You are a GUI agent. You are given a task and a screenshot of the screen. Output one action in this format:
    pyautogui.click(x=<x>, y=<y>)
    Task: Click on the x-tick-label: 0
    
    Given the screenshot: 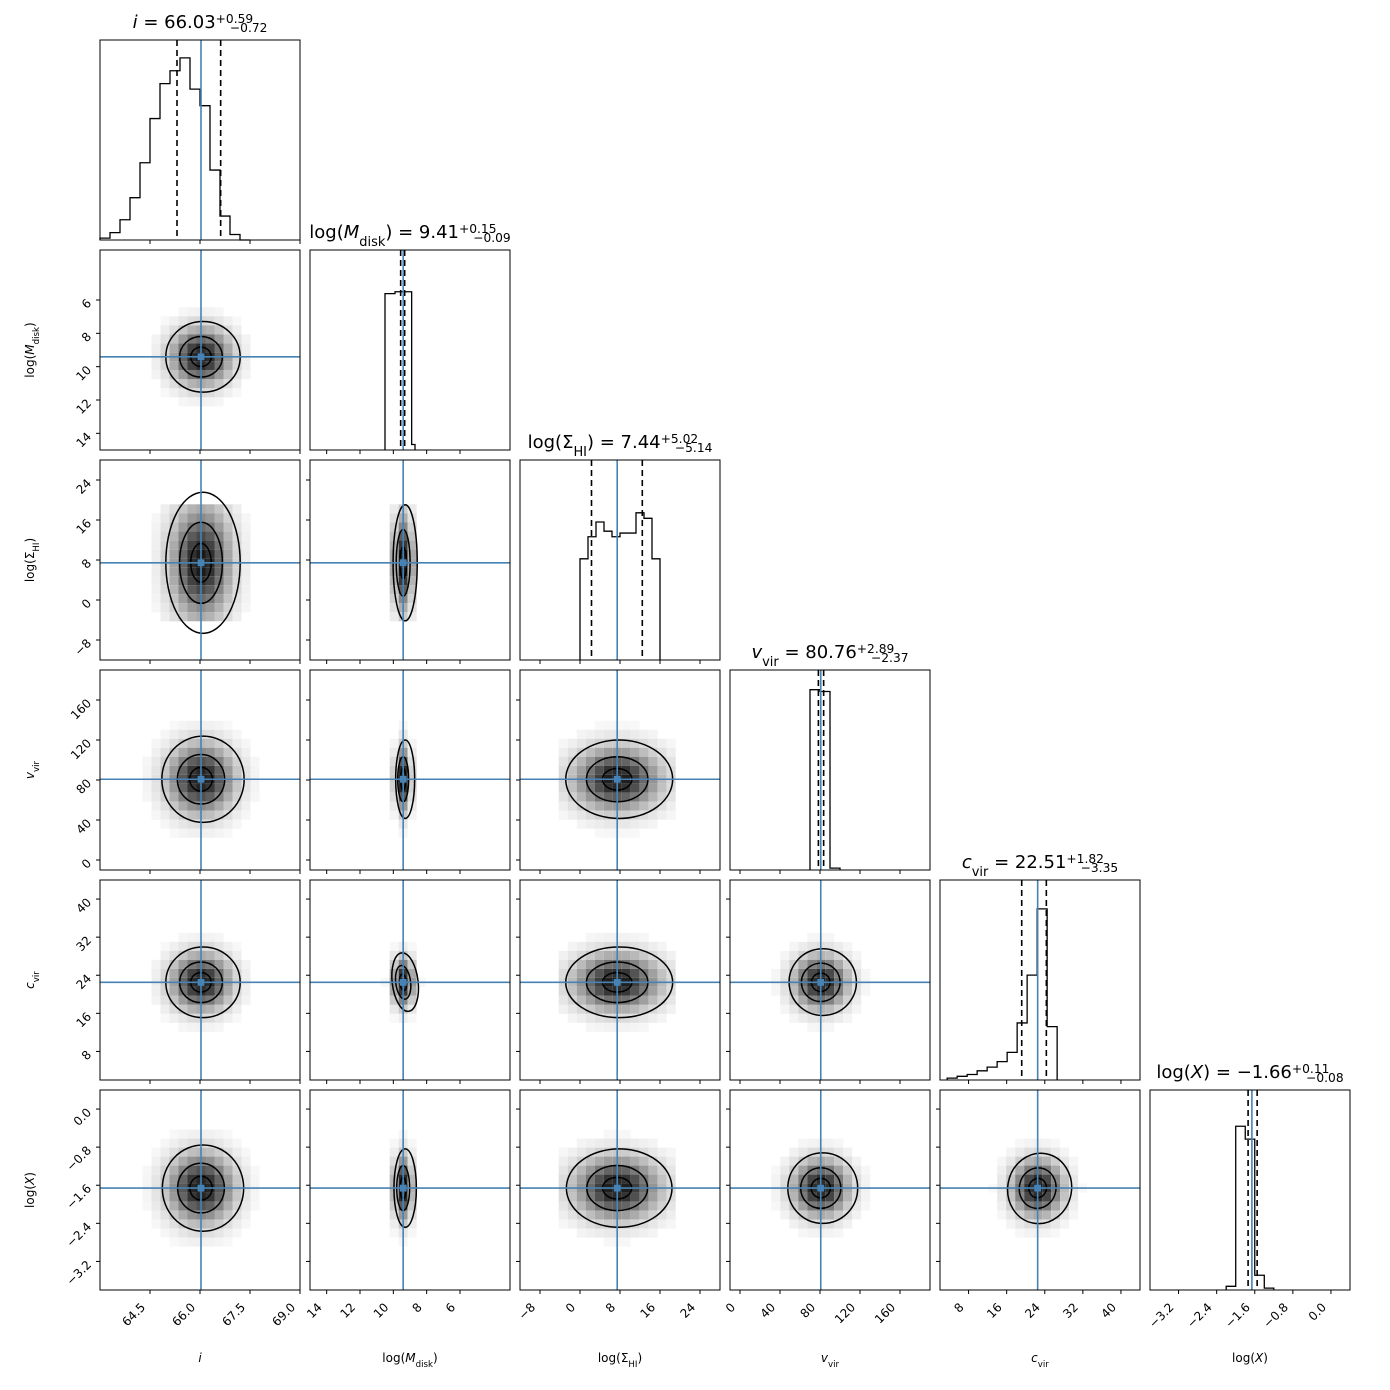 What is the action you would take?
    pyautogui.click(x=730, y=1307)
    